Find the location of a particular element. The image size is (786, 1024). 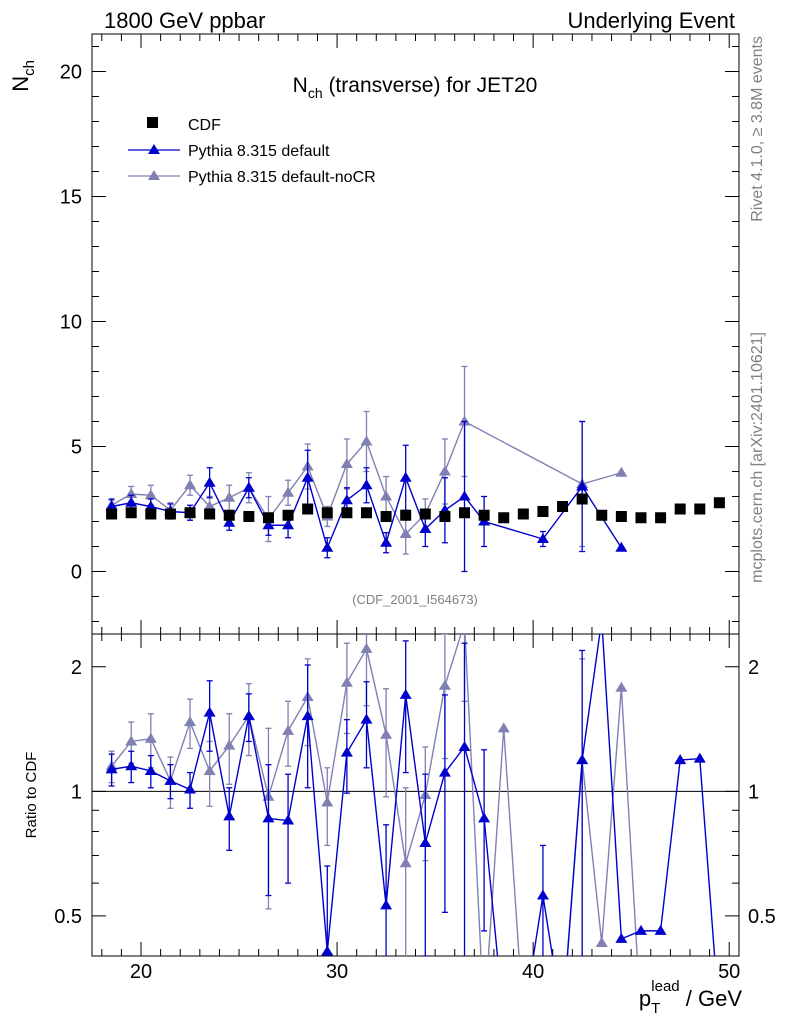

svg-text: Nch is located at coordinates (23, 76).